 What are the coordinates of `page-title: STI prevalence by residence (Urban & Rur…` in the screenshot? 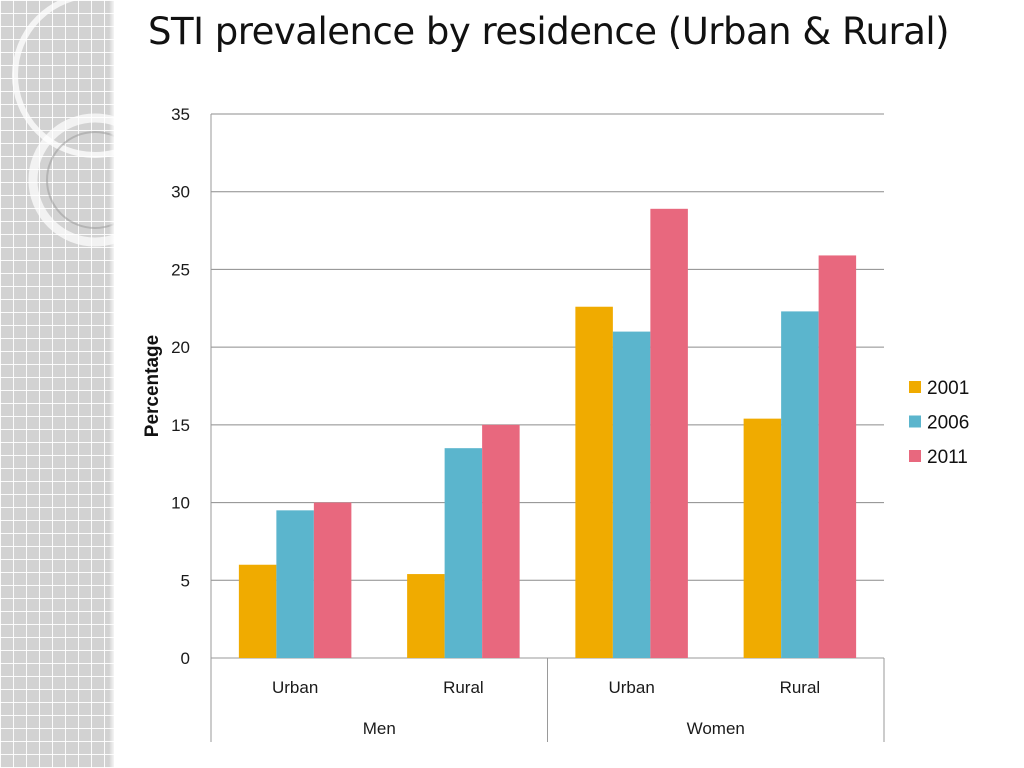 It's located at (549, 31).